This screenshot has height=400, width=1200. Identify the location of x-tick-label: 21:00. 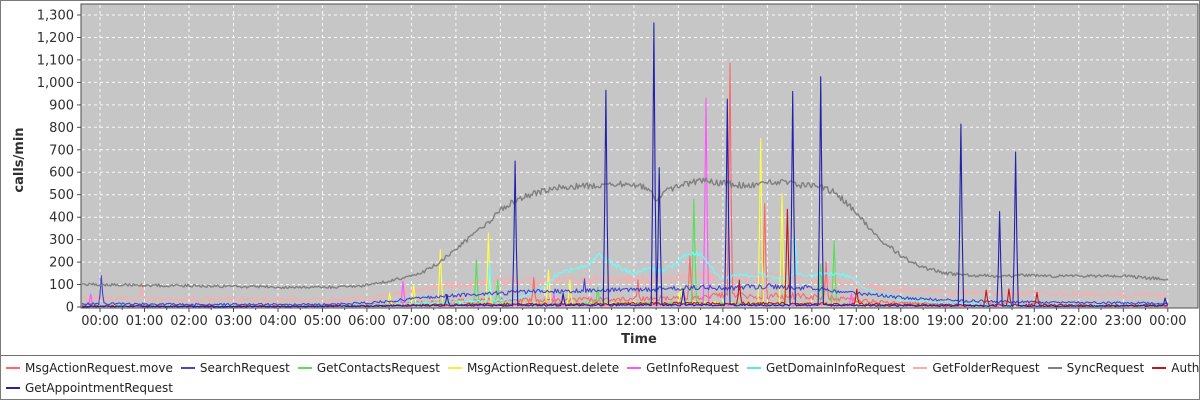
(1034, 321).